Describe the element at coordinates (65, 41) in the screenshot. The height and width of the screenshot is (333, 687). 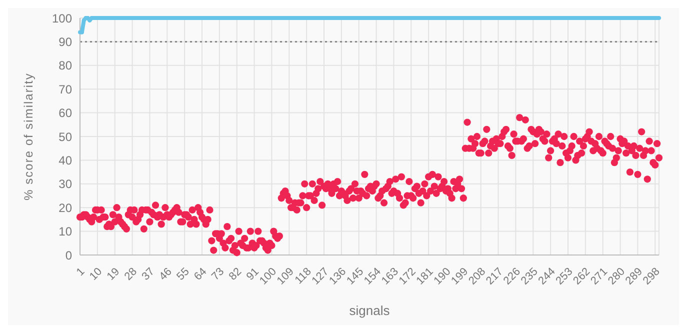
I see `y-tick-label: 90` at that location.